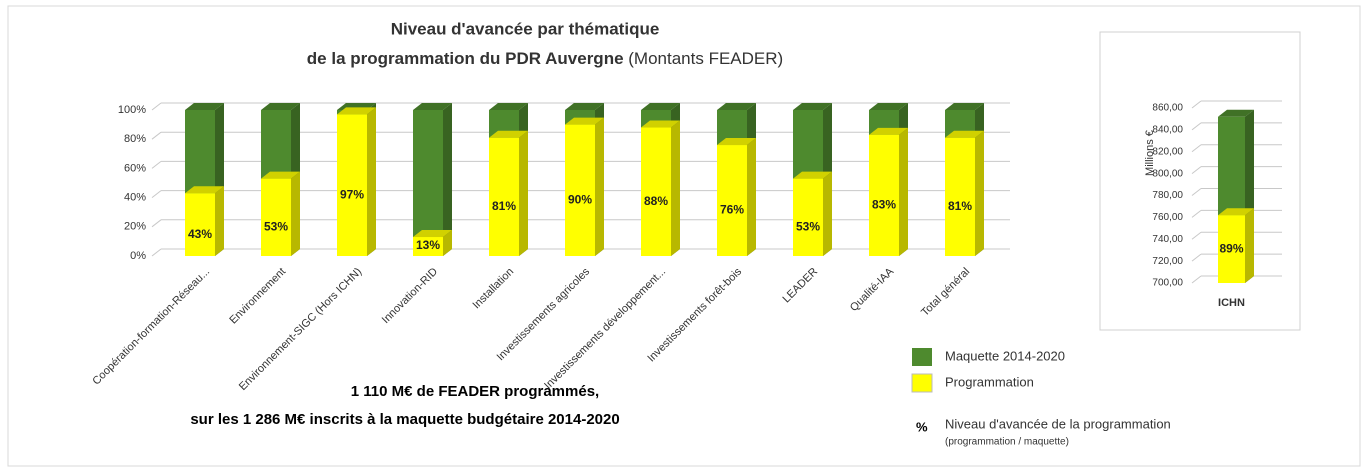 The image size is (1369, 472). Describe the element at coordinates (1005, 355) in the screenshot. I see `legend-label: Maquette 2014-2020` at that location.